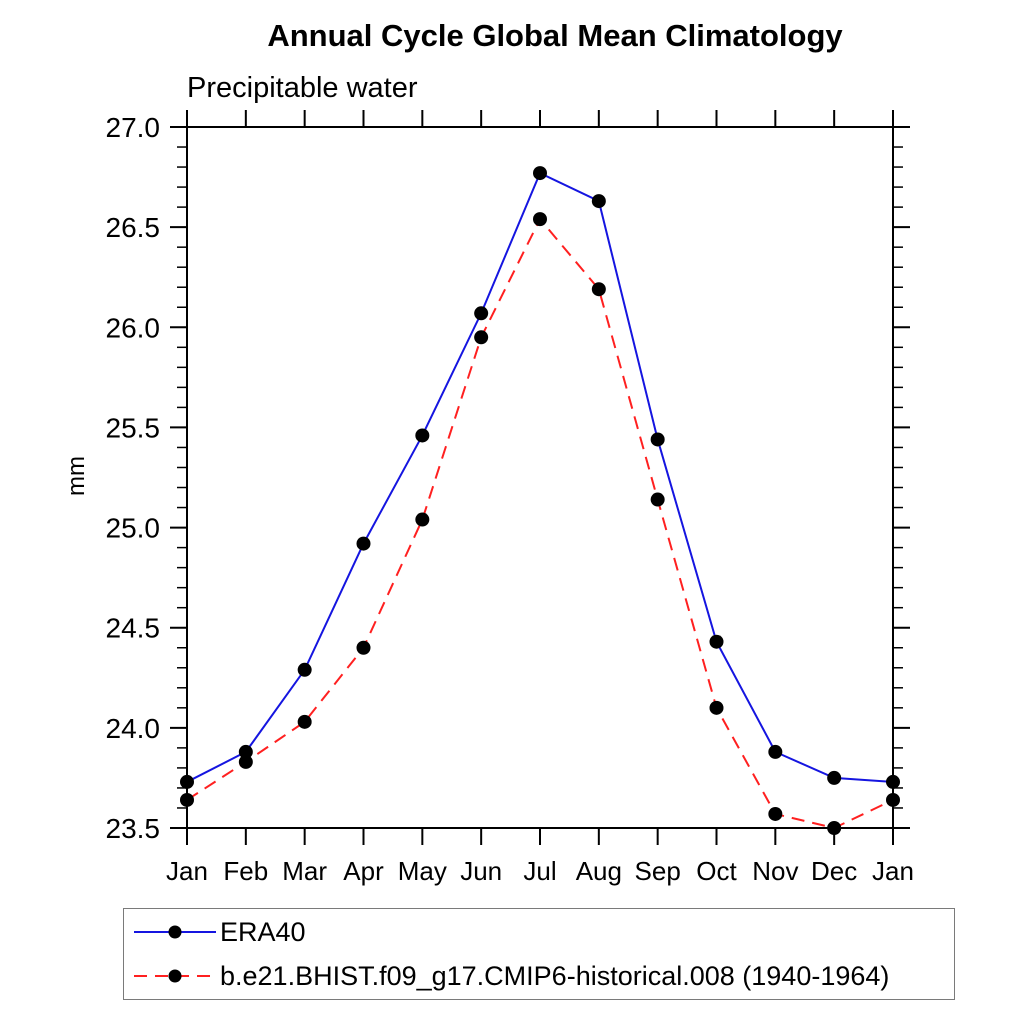 The height and width of the screenshot is (1024, 1024). What do you see at coordinates (133, 628) in the screenshot?
I see `y-tick-label: 24.5` at bounding box center [133, 628].